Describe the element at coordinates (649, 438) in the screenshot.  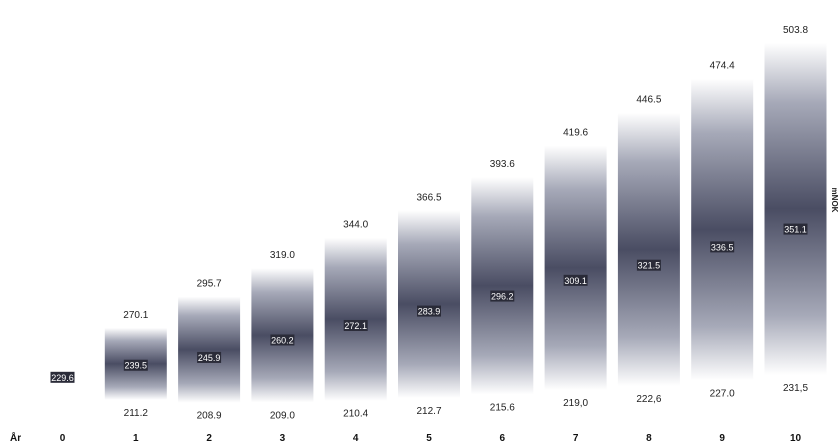
I see `x-tick-label-8: 8` at that location.